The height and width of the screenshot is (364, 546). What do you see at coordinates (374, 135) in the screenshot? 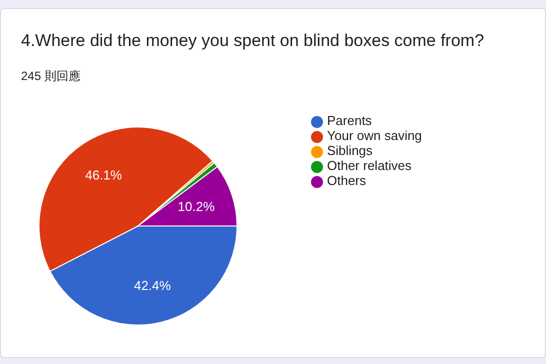
I see `legend-label: Your own saving` at bounding box center [374, 135].